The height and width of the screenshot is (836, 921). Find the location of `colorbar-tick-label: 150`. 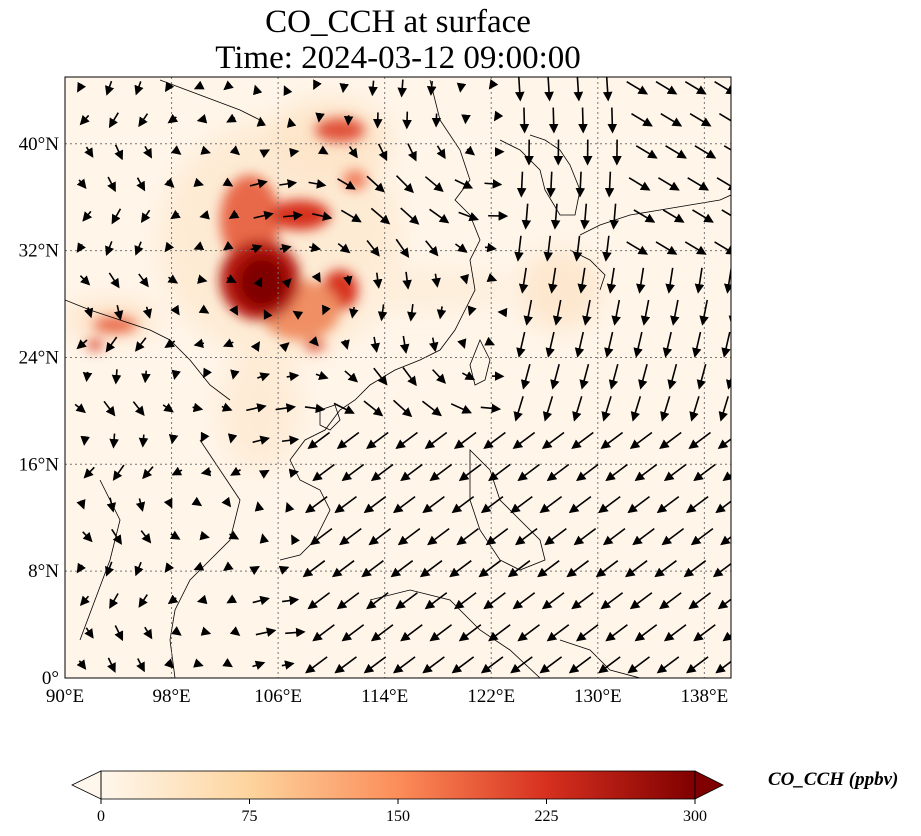

colorbar-tick-label: 150 is located at coordinates (398, 816).